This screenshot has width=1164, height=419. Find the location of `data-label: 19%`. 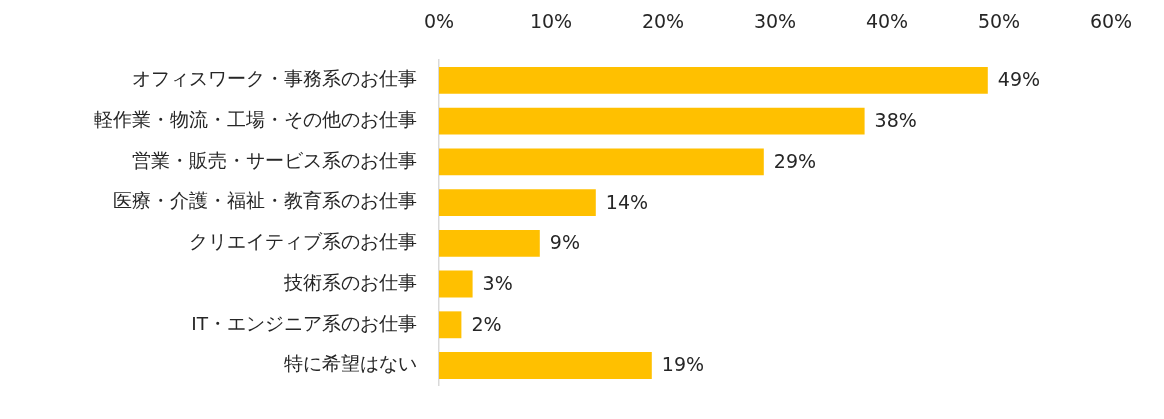

data-label: 19% is located at coordinates (683, 364).